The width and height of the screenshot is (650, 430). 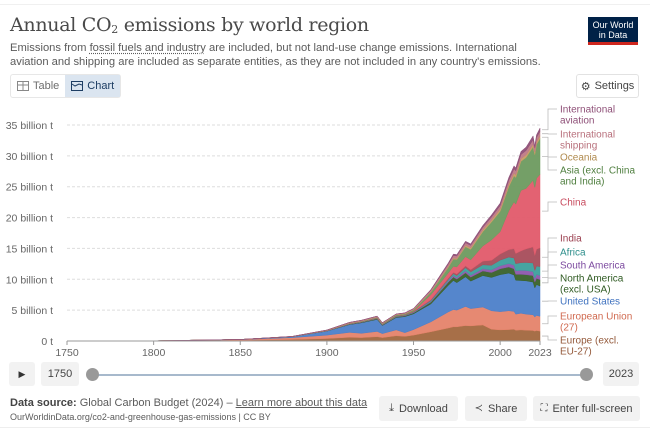 I want to click on gear-icon: ⚙, so click(x=585, y=86).